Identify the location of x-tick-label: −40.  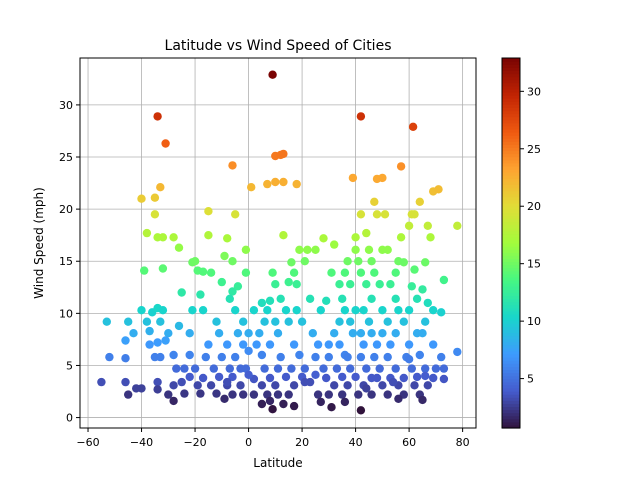
(141, 442).